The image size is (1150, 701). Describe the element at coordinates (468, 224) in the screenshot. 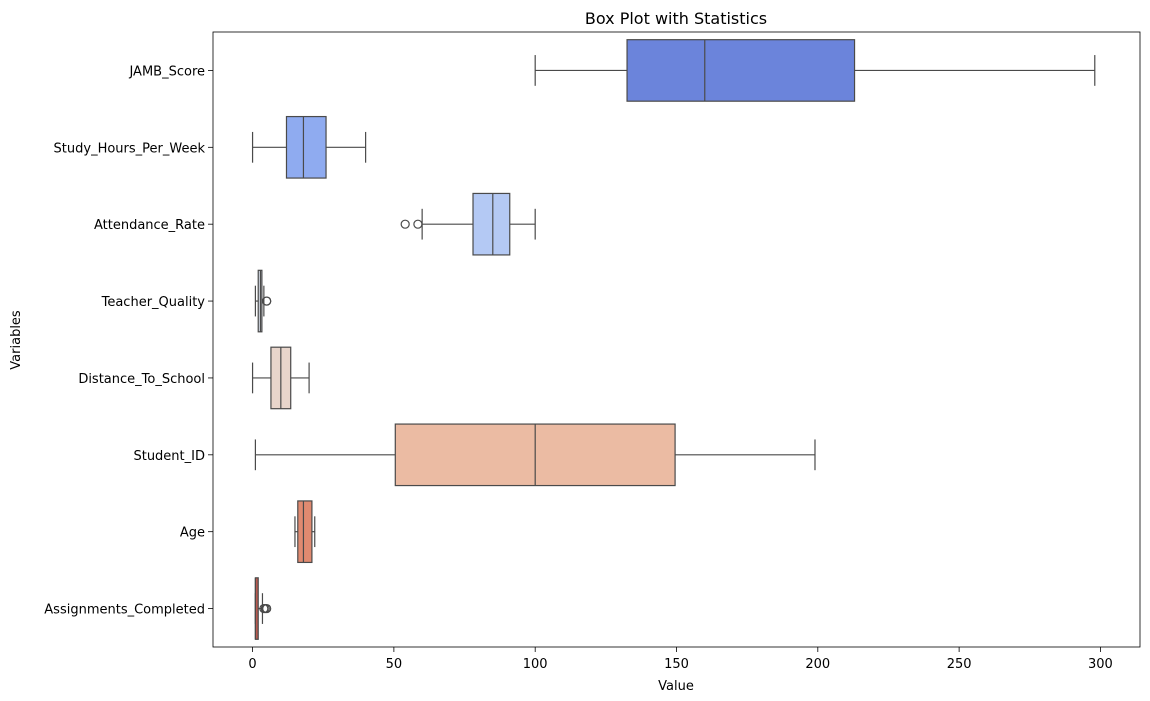

I see `box-attendance-rate` at that location.